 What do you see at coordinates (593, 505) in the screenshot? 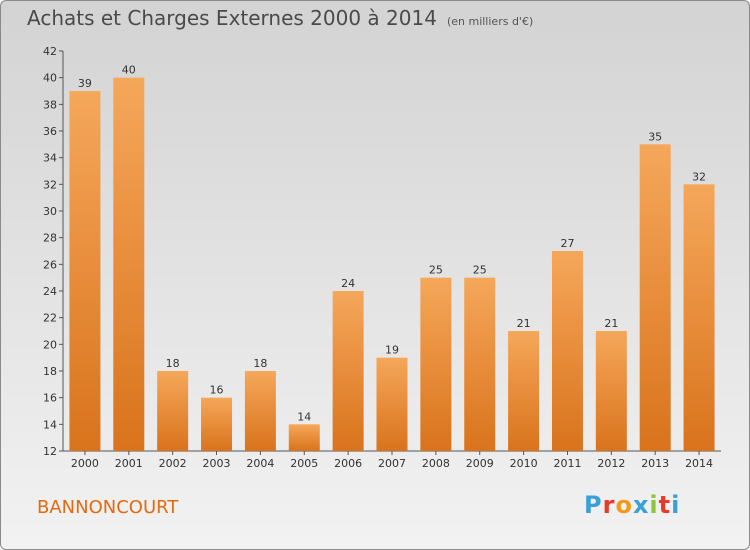
I see `logo-letter: P` at bounding box center [593, 505].